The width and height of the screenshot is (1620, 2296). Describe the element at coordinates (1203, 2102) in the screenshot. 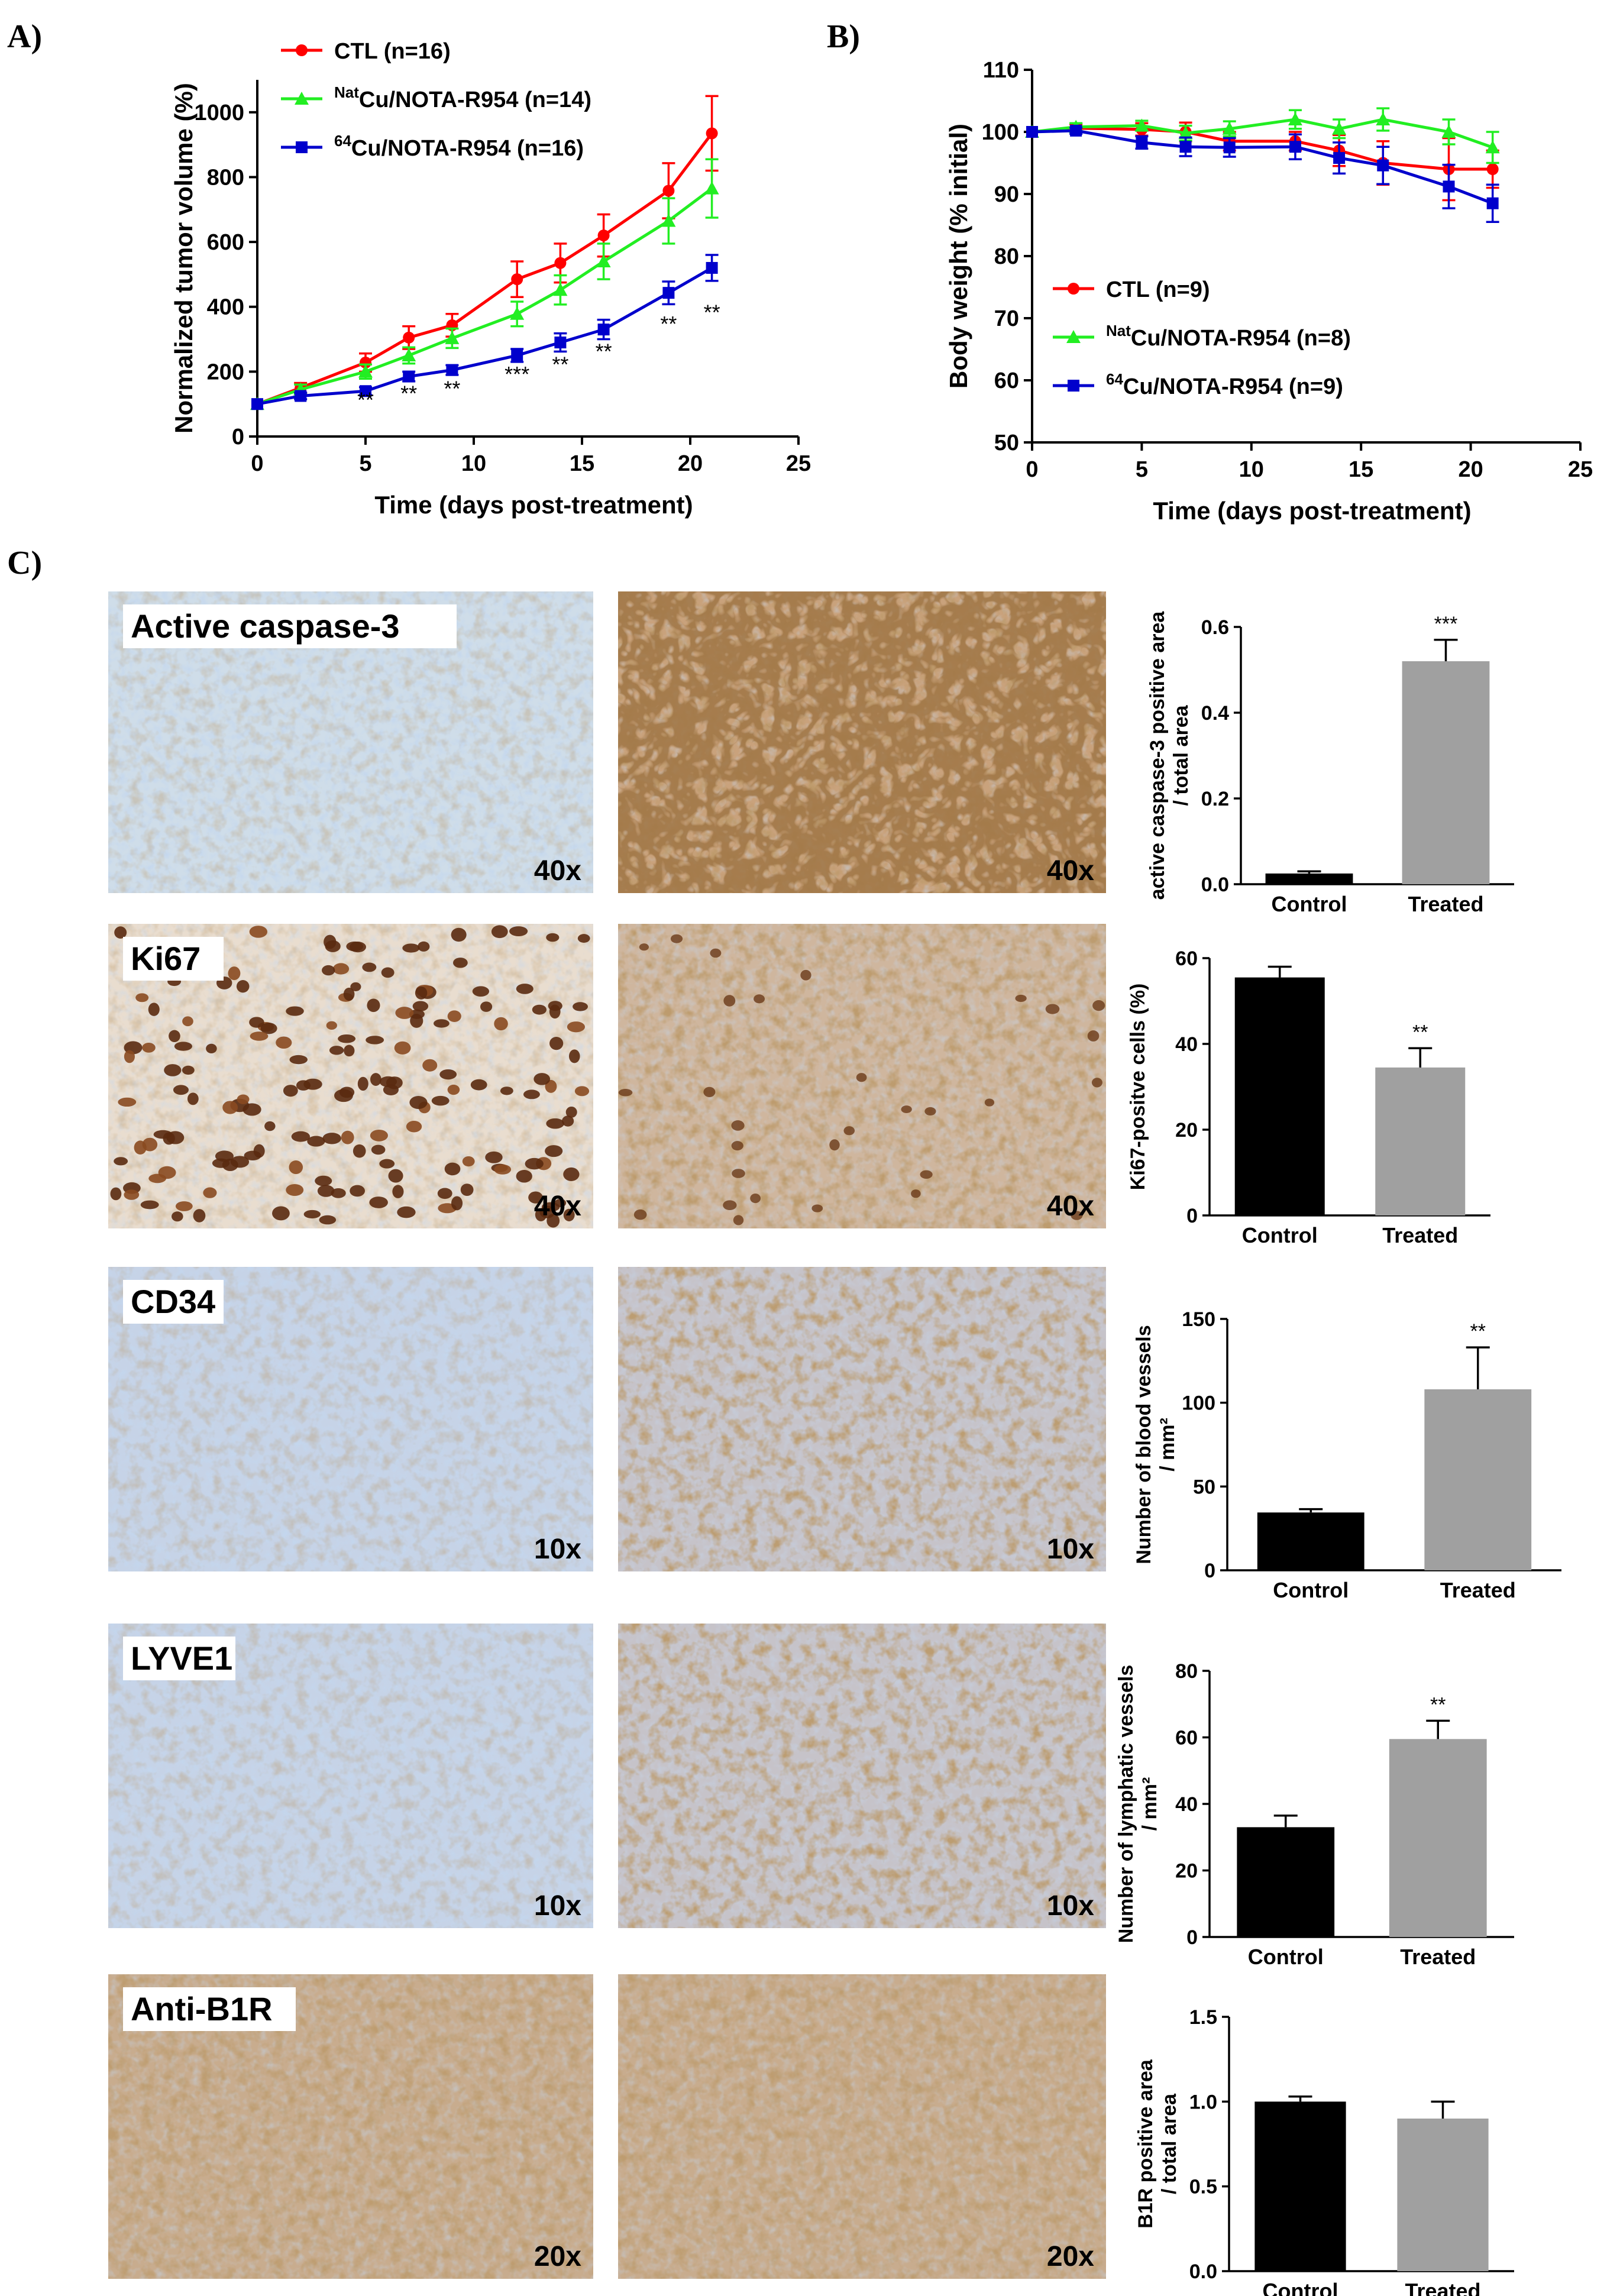

I see `y-tick-label: 1.0` at that location.